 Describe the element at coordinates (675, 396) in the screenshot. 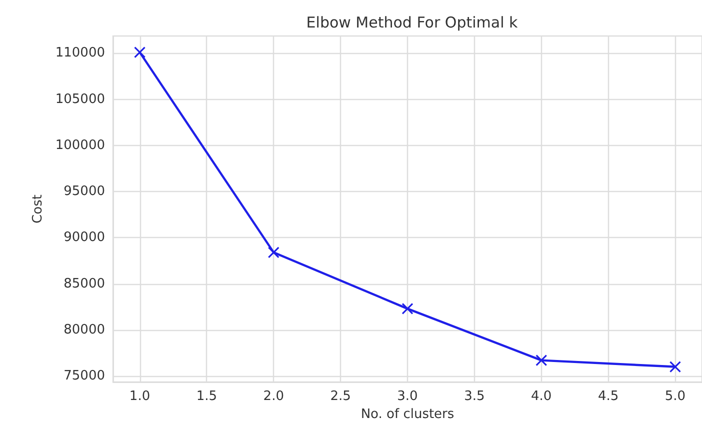

I see `x-tick-label: 5.0` at that location.